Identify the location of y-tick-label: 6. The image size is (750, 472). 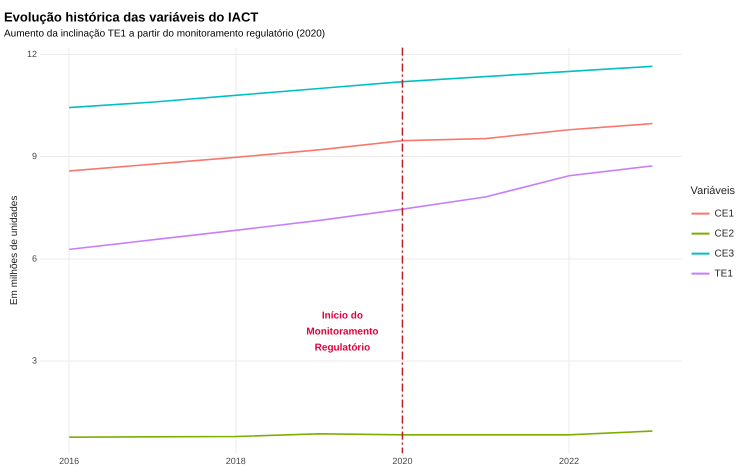
(35, 258).